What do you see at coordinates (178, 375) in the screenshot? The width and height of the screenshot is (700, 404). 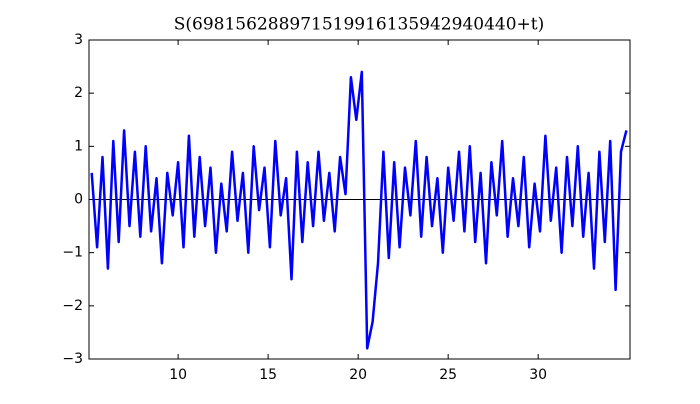 I see `x-tick-label: 10` at bounding box center [178, 375].